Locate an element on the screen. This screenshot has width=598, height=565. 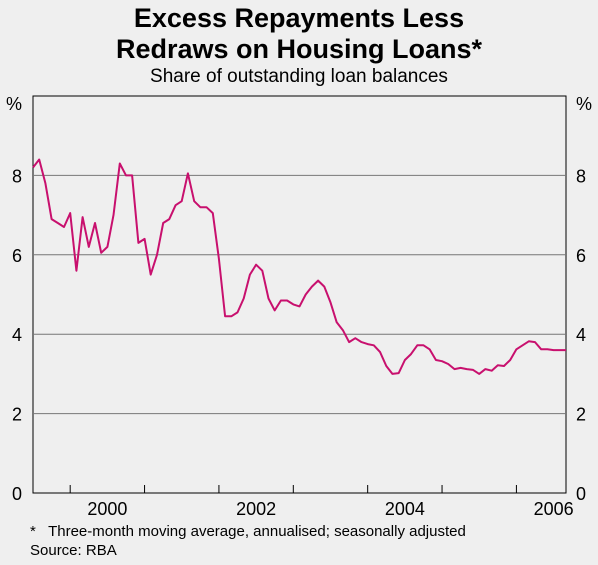
x-tick-label: 2006 is located at coordinates (554, 509).